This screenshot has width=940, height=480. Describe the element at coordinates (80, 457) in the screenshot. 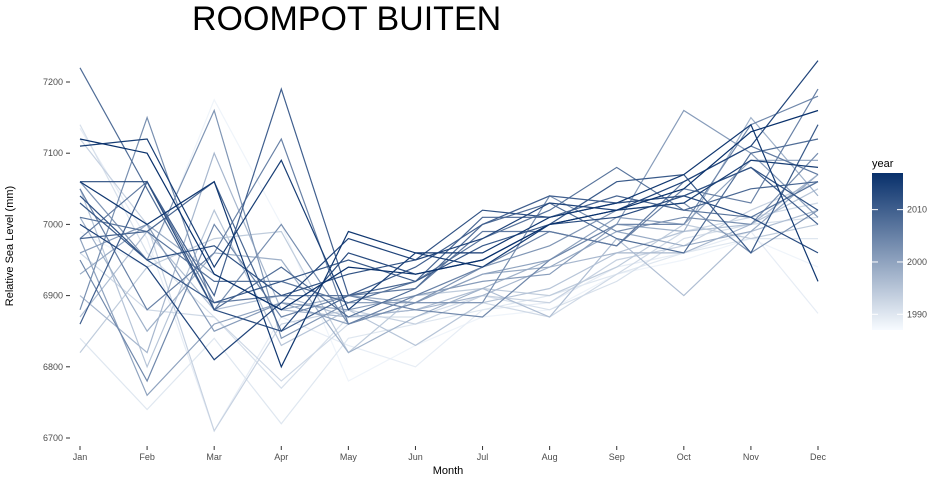

I see `x-tick-label-jan: Jan` at that location.